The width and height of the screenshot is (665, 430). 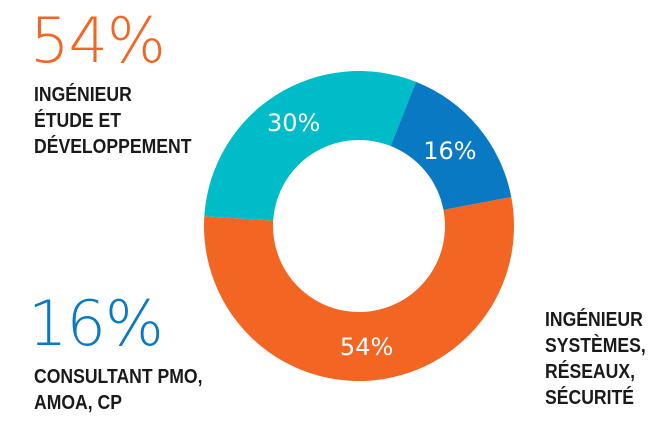 I want to click on slice-label-consultant: 16%, so click(x=449, y=151).